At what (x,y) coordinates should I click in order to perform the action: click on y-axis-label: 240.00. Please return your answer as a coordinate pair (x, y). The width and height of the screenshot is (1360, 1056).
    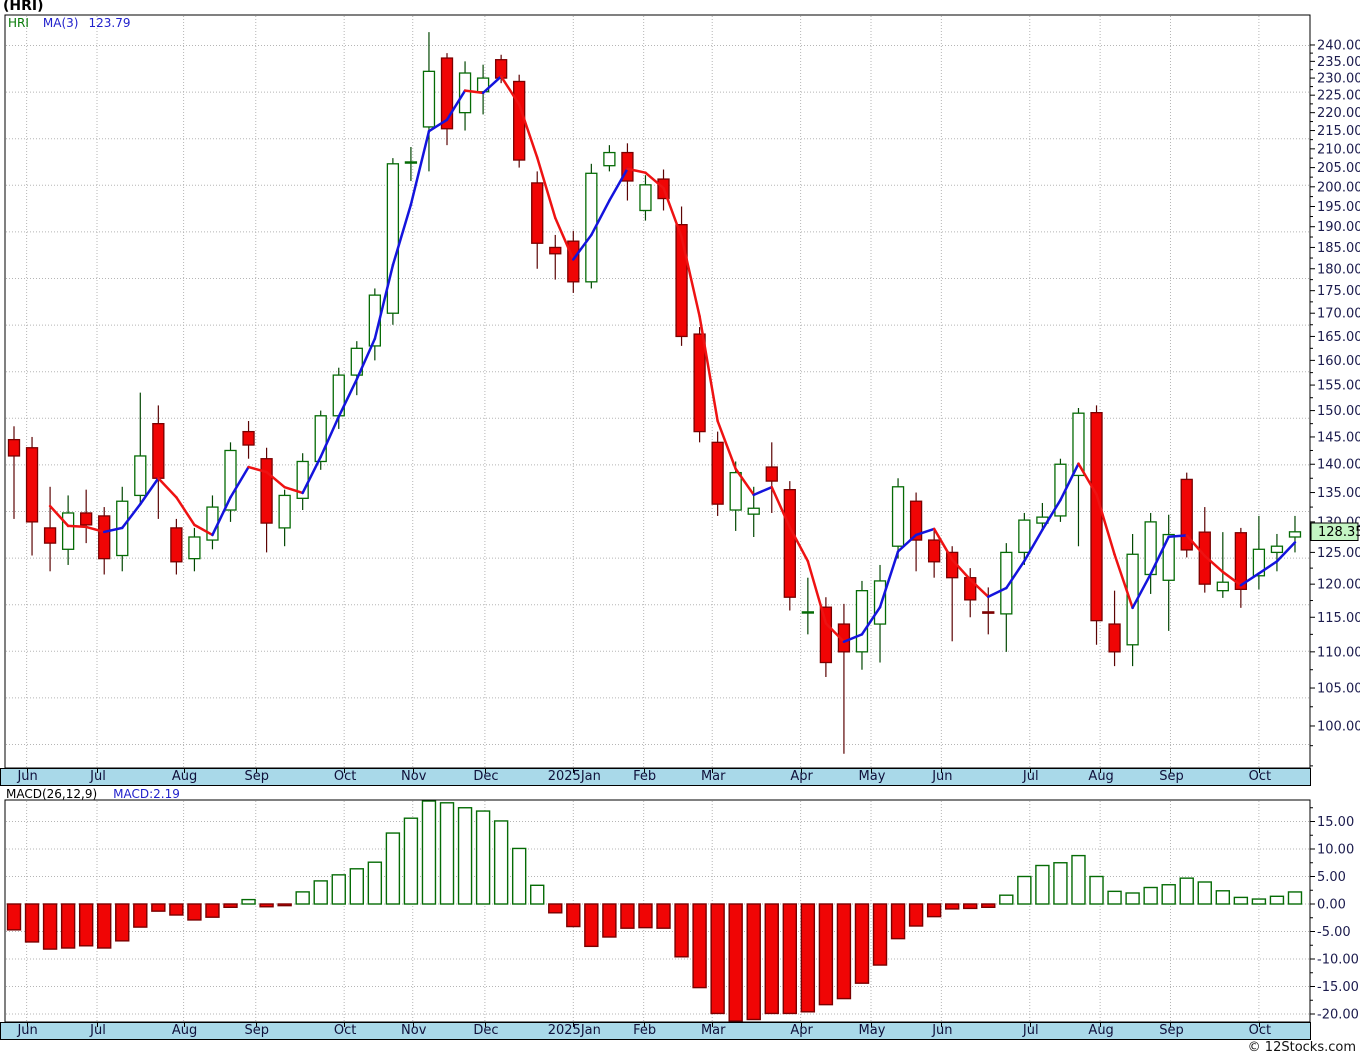
    Looking at the image, I should click on (1338, 45).